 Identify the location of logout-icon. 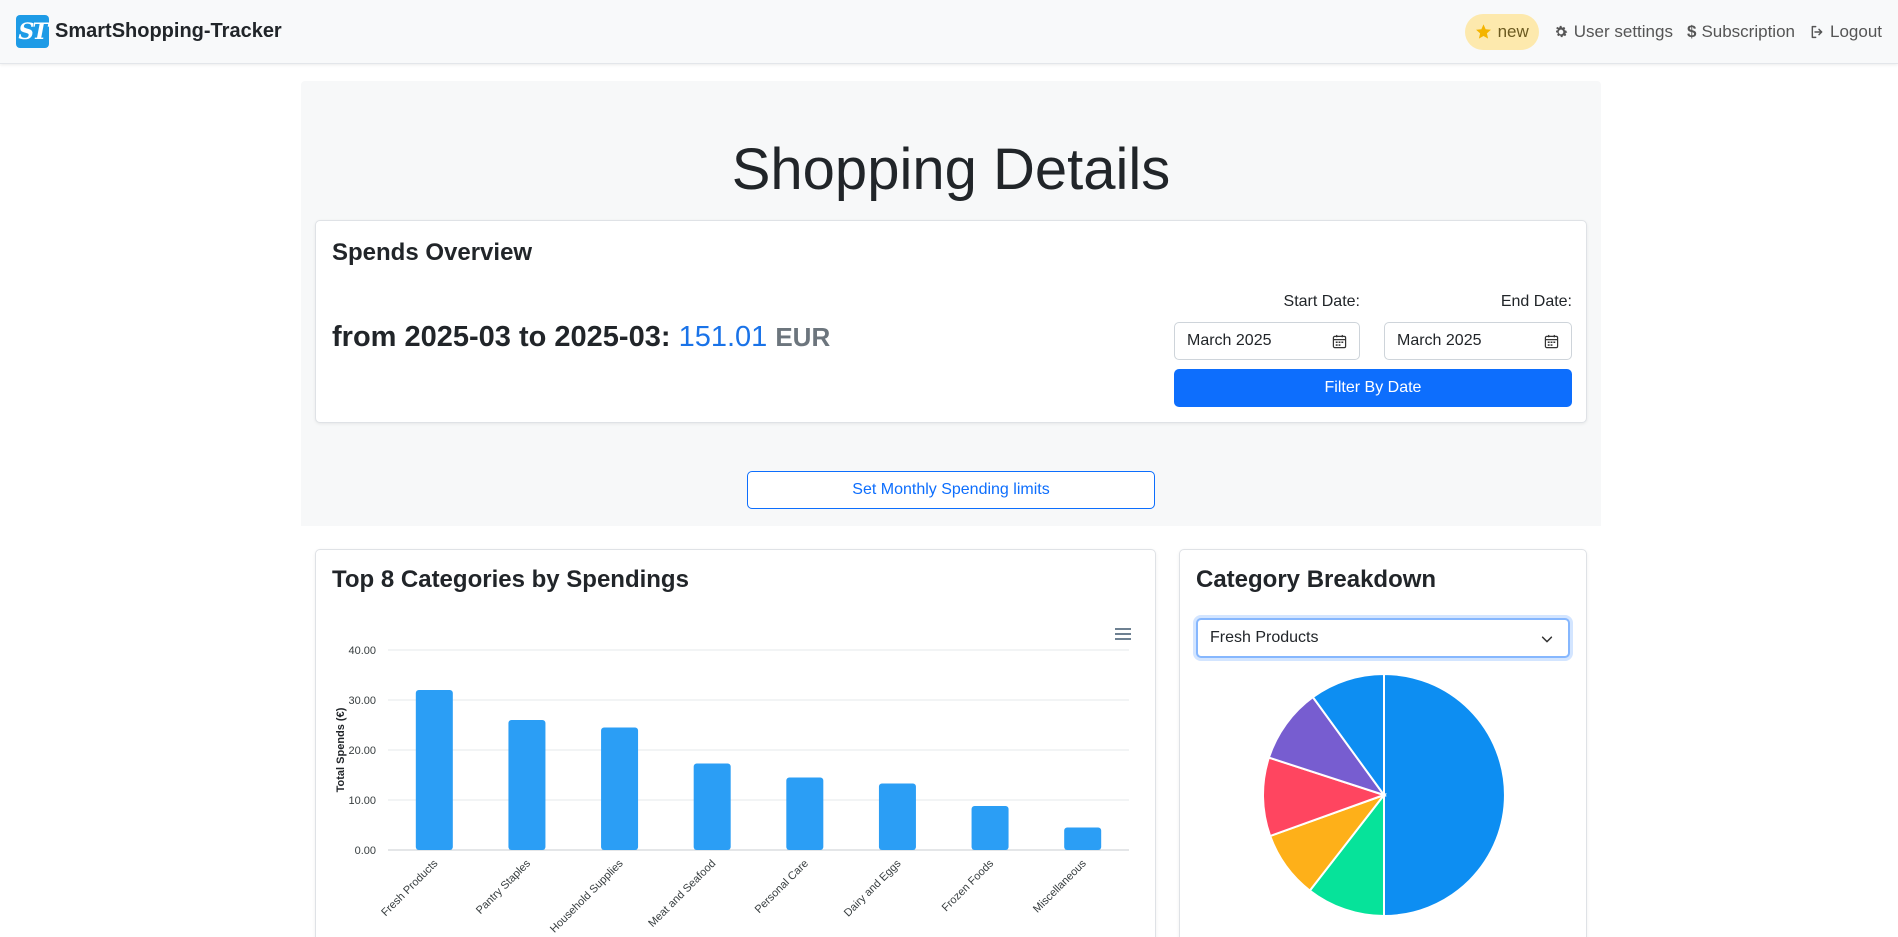
(1817, 31).